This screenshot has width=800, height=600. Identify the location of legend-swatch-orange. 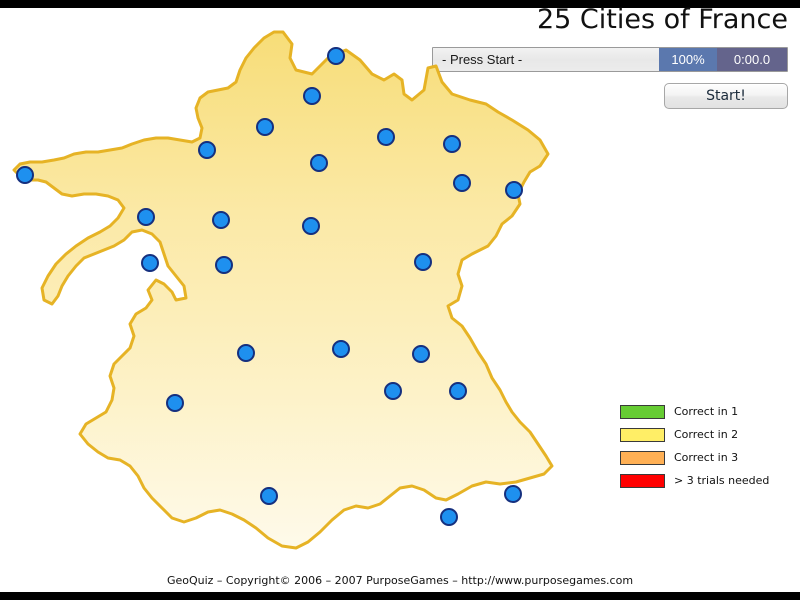
(642, 457).